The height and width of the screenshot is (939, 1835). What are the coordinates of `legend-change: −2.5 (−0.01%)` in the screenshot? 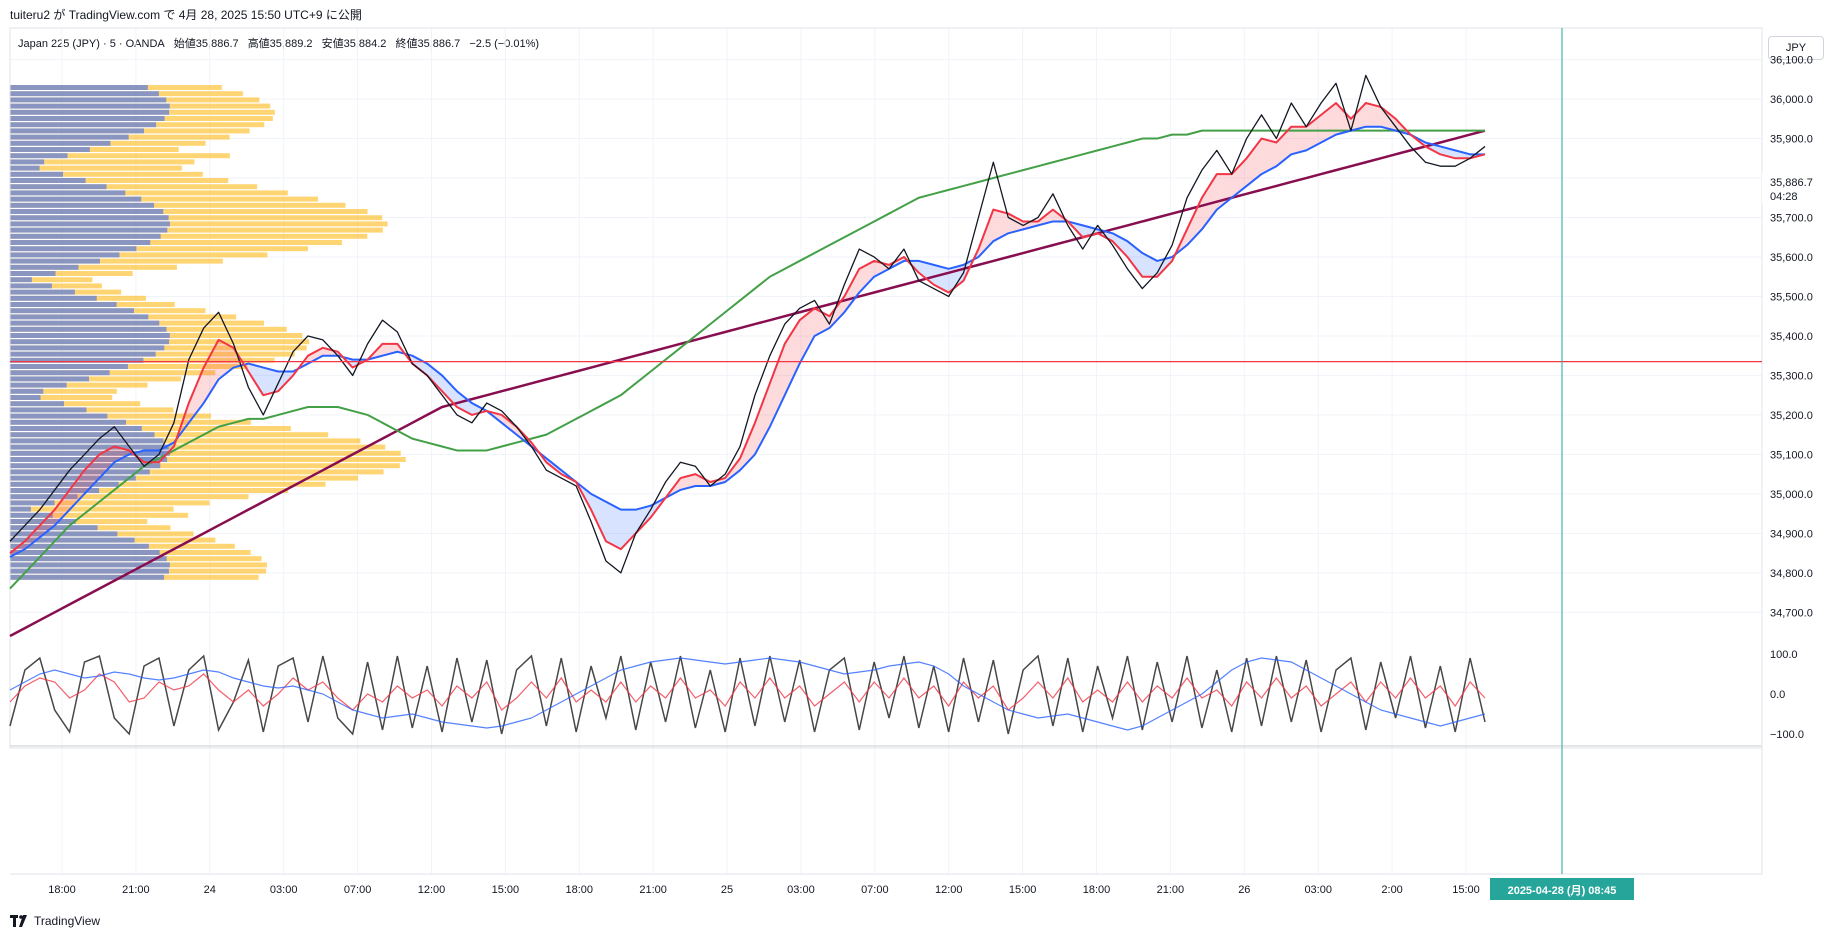 It's located at (504, 44).